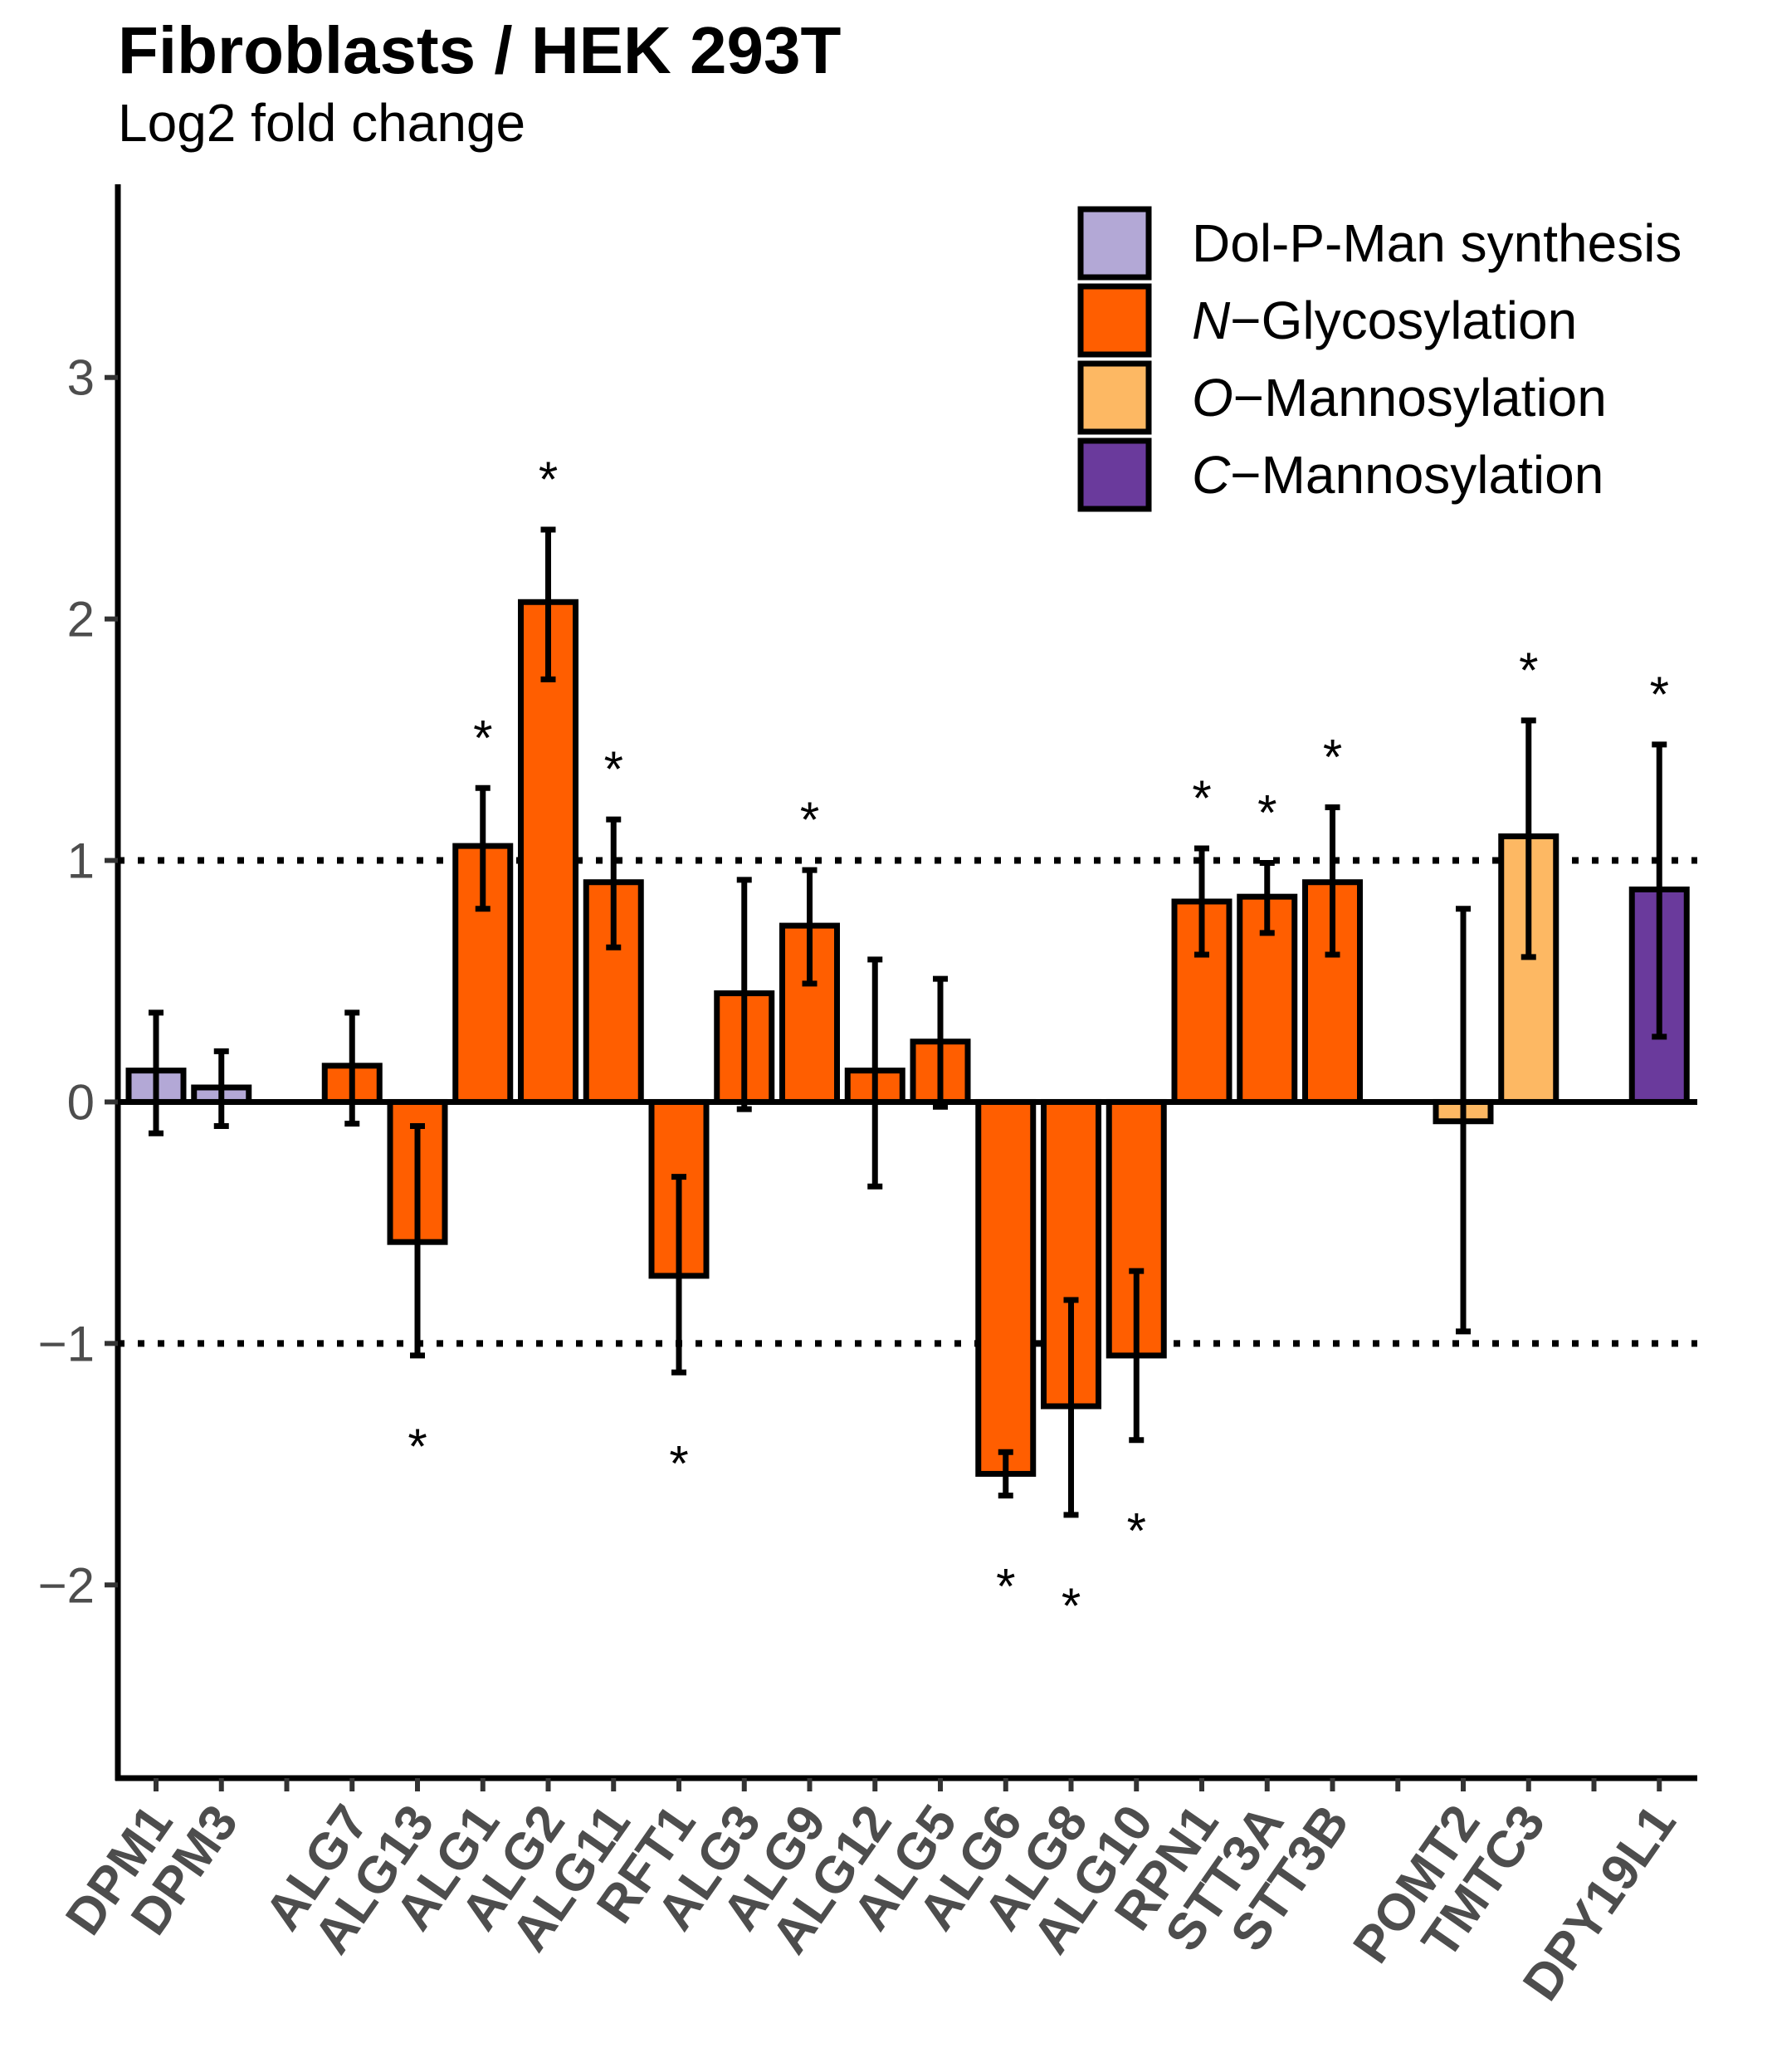 This screenshot has width=1767, height=2072. What do you see at coordinates (614, 883) in the screenshot?
I see `error-bar-alg11` at bounding box center [614, 883].